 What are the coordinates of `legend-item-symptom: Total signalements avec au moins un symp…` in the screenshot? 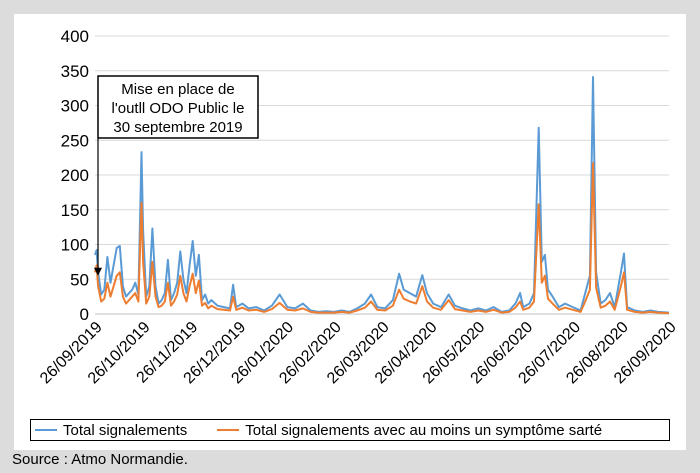 It's located at (409, 430).